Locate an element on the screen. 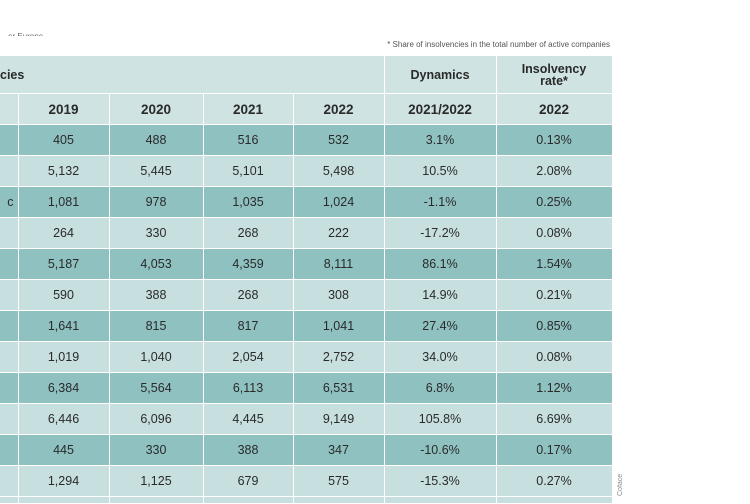 The width and height of the screenshot is (750, 504). table-row: 5,132 5,445 5,101 5,498 10.5% 2.08% is located at coordinates (306, 171).